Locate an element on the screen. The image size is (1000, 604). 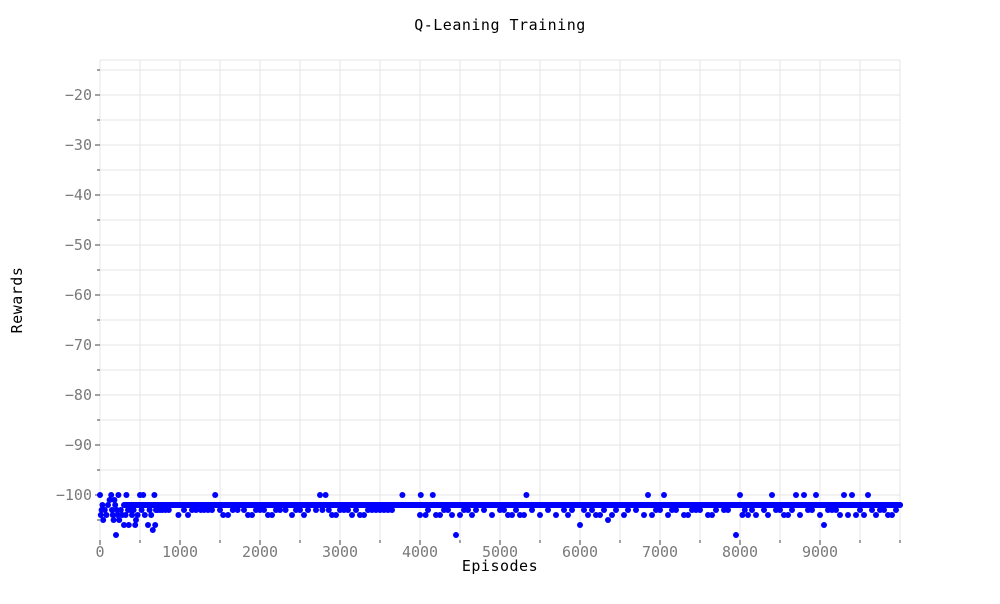
y-tick-label: −100 is located at coordinates (74, 495).